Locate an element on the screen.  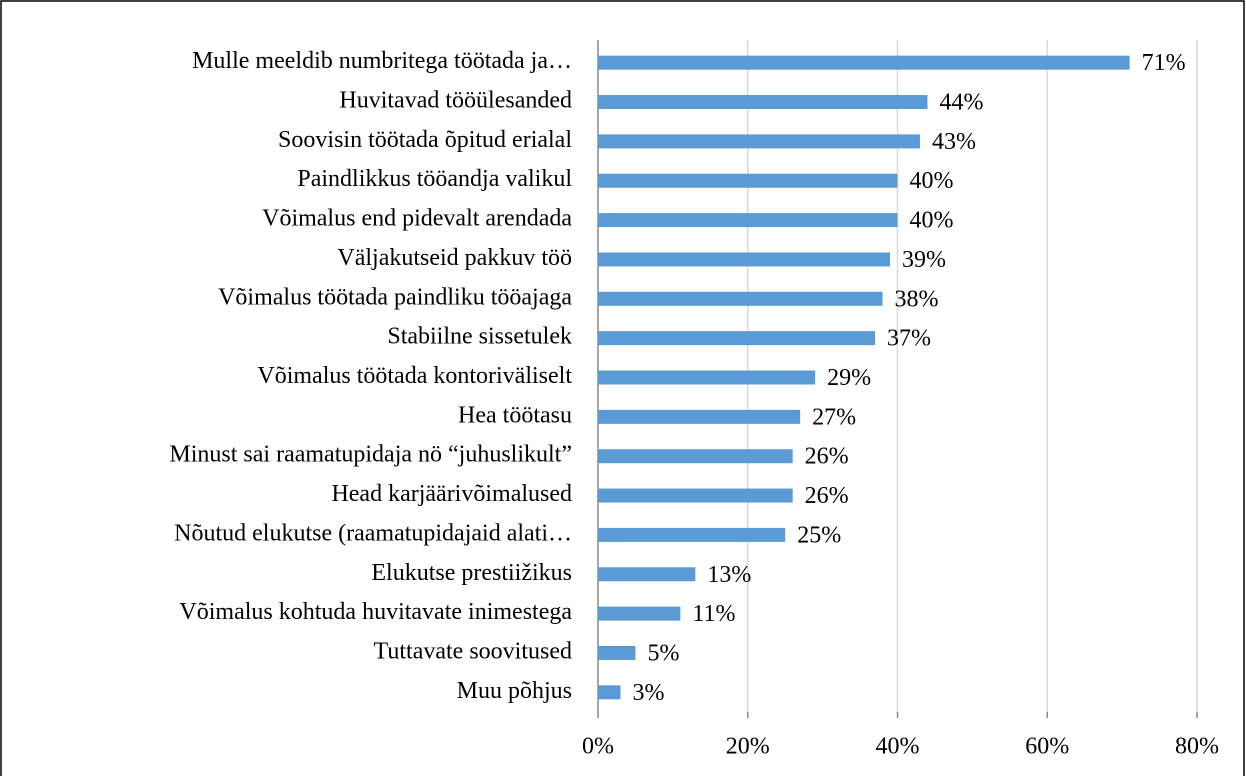
data-label: 71% is located at coordinates (1164, 63).